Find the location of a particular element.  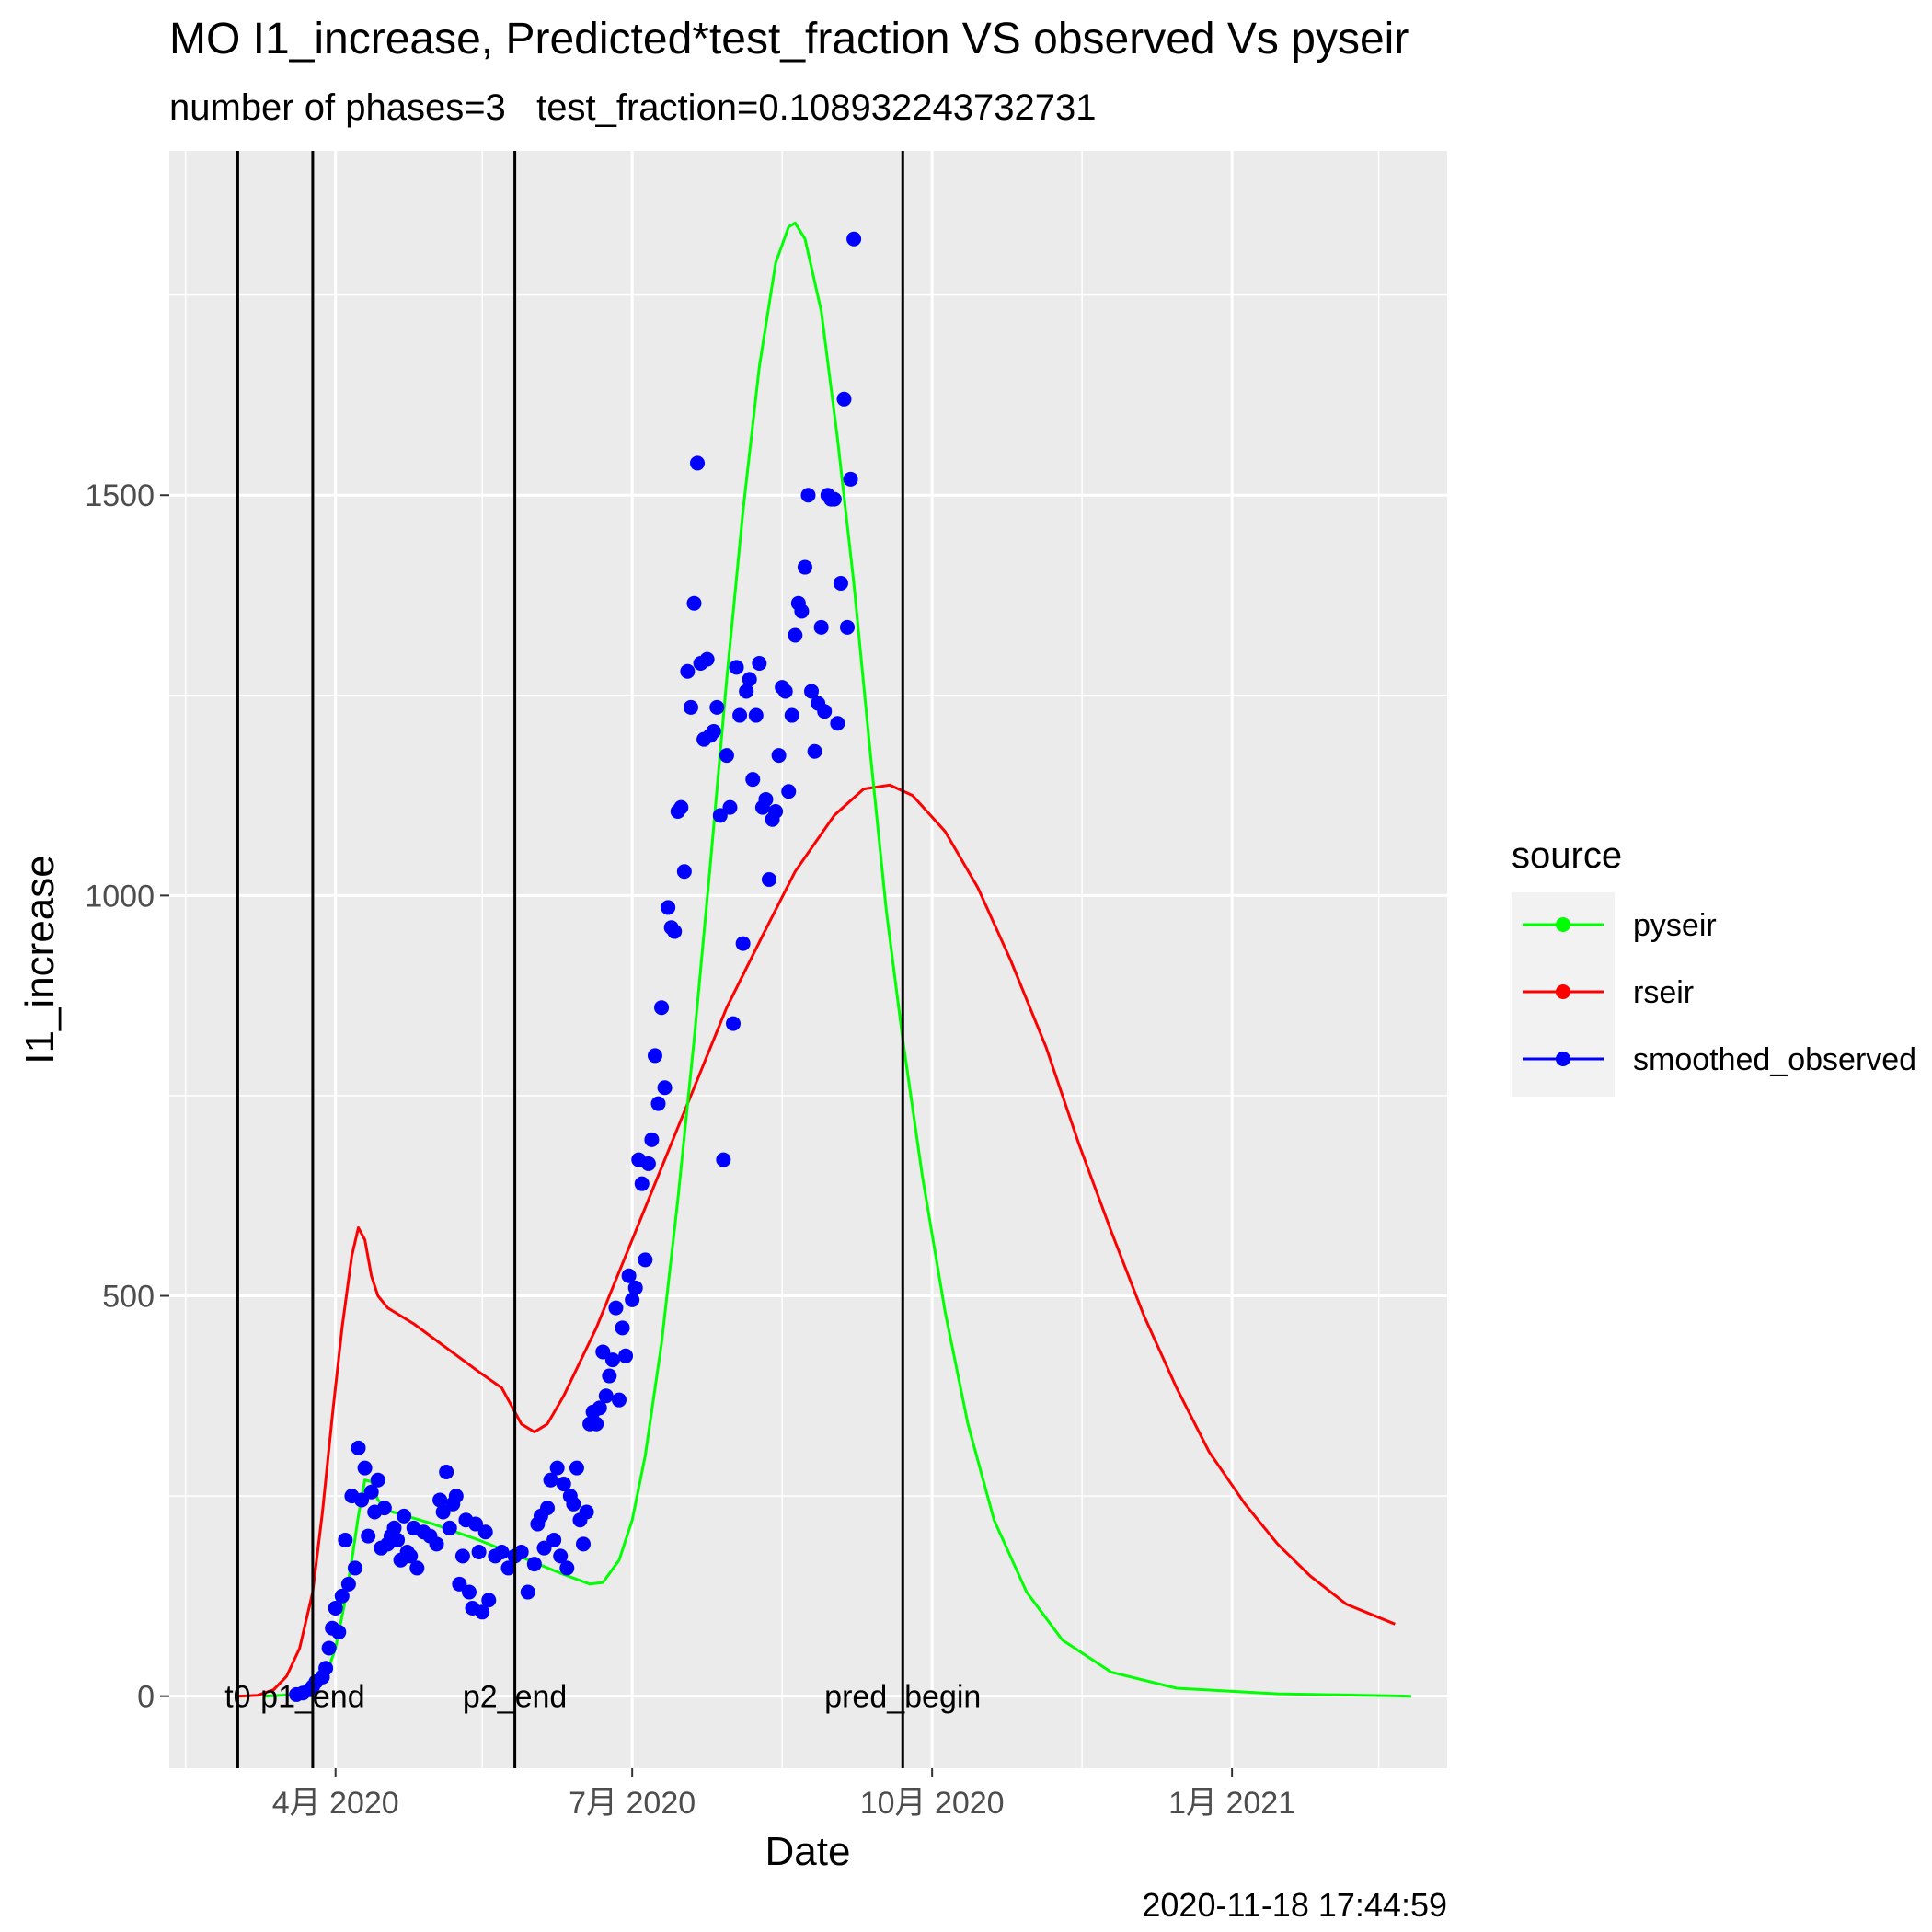

legend-dot-pyseir is located at coordinates (1563, 924).